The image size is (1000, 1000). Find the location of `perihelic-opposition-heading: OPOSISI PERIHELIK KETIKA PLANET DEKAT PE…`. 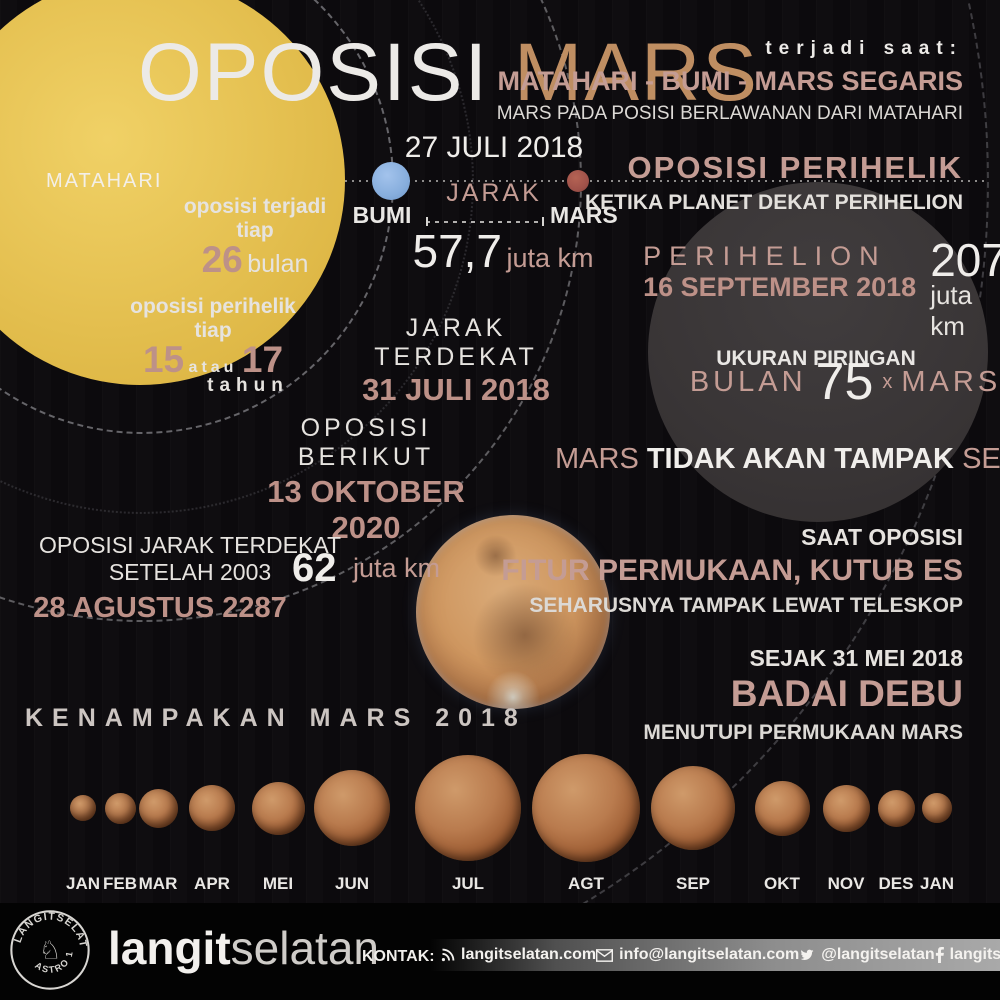

perihelic-opposition-heading: OPOSISI PERIHELIK KETIKA PLANET DEKAT PE… is located at coordinates (774, 182).